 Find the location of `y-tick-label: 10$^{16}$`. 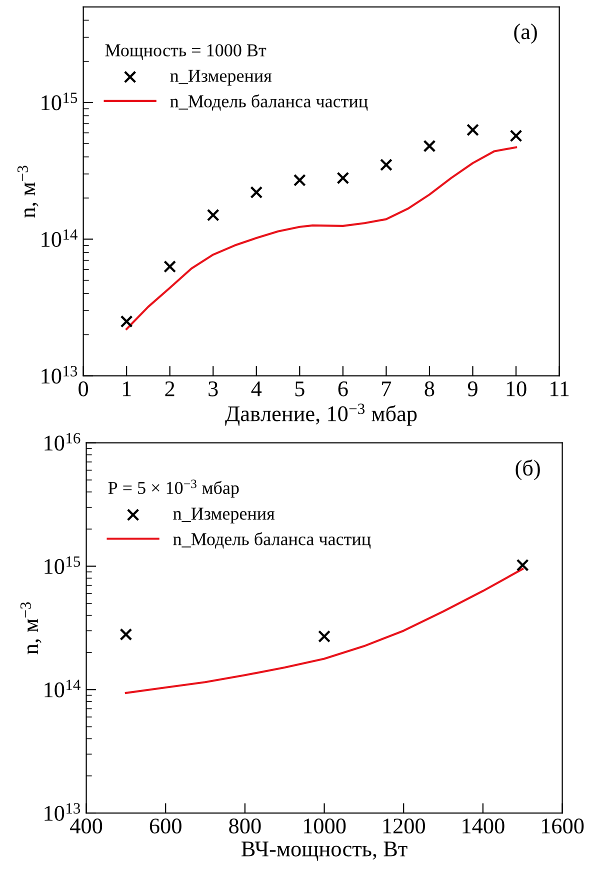

y-tick-label: 10$^{16}$ is located at coordinates (62, 441).